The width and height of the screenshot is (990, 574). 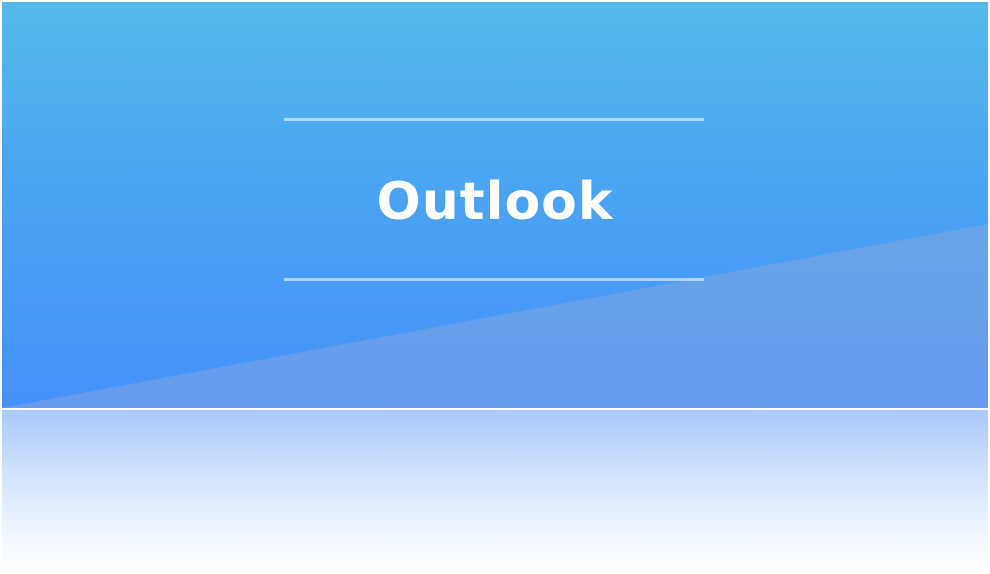 I want to click on banner-title: Outlook, so click(x=495, y=202).